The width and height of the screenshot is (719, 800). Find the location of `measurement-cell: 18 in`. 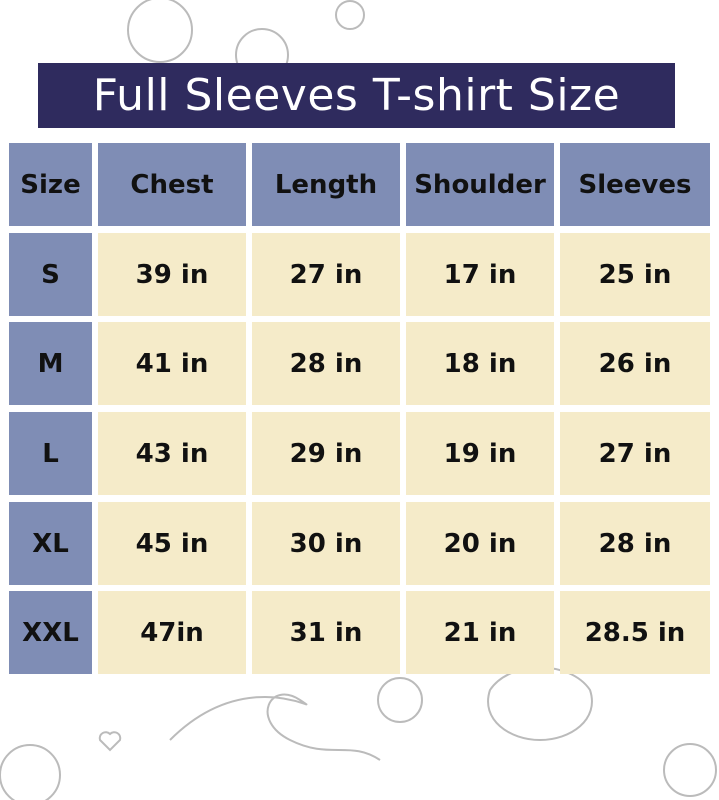

measurement-cell: 18 in is located at coordinates (480, 363).